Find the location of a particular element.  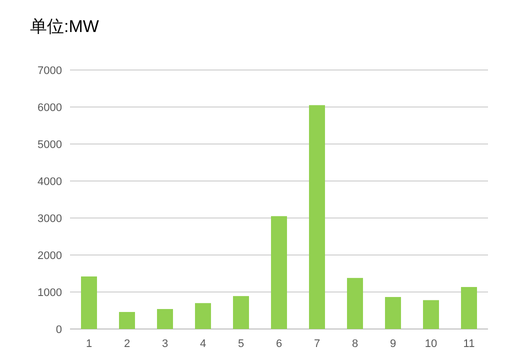

y-tick-label: 6000 is located at coordinates (50, 108).